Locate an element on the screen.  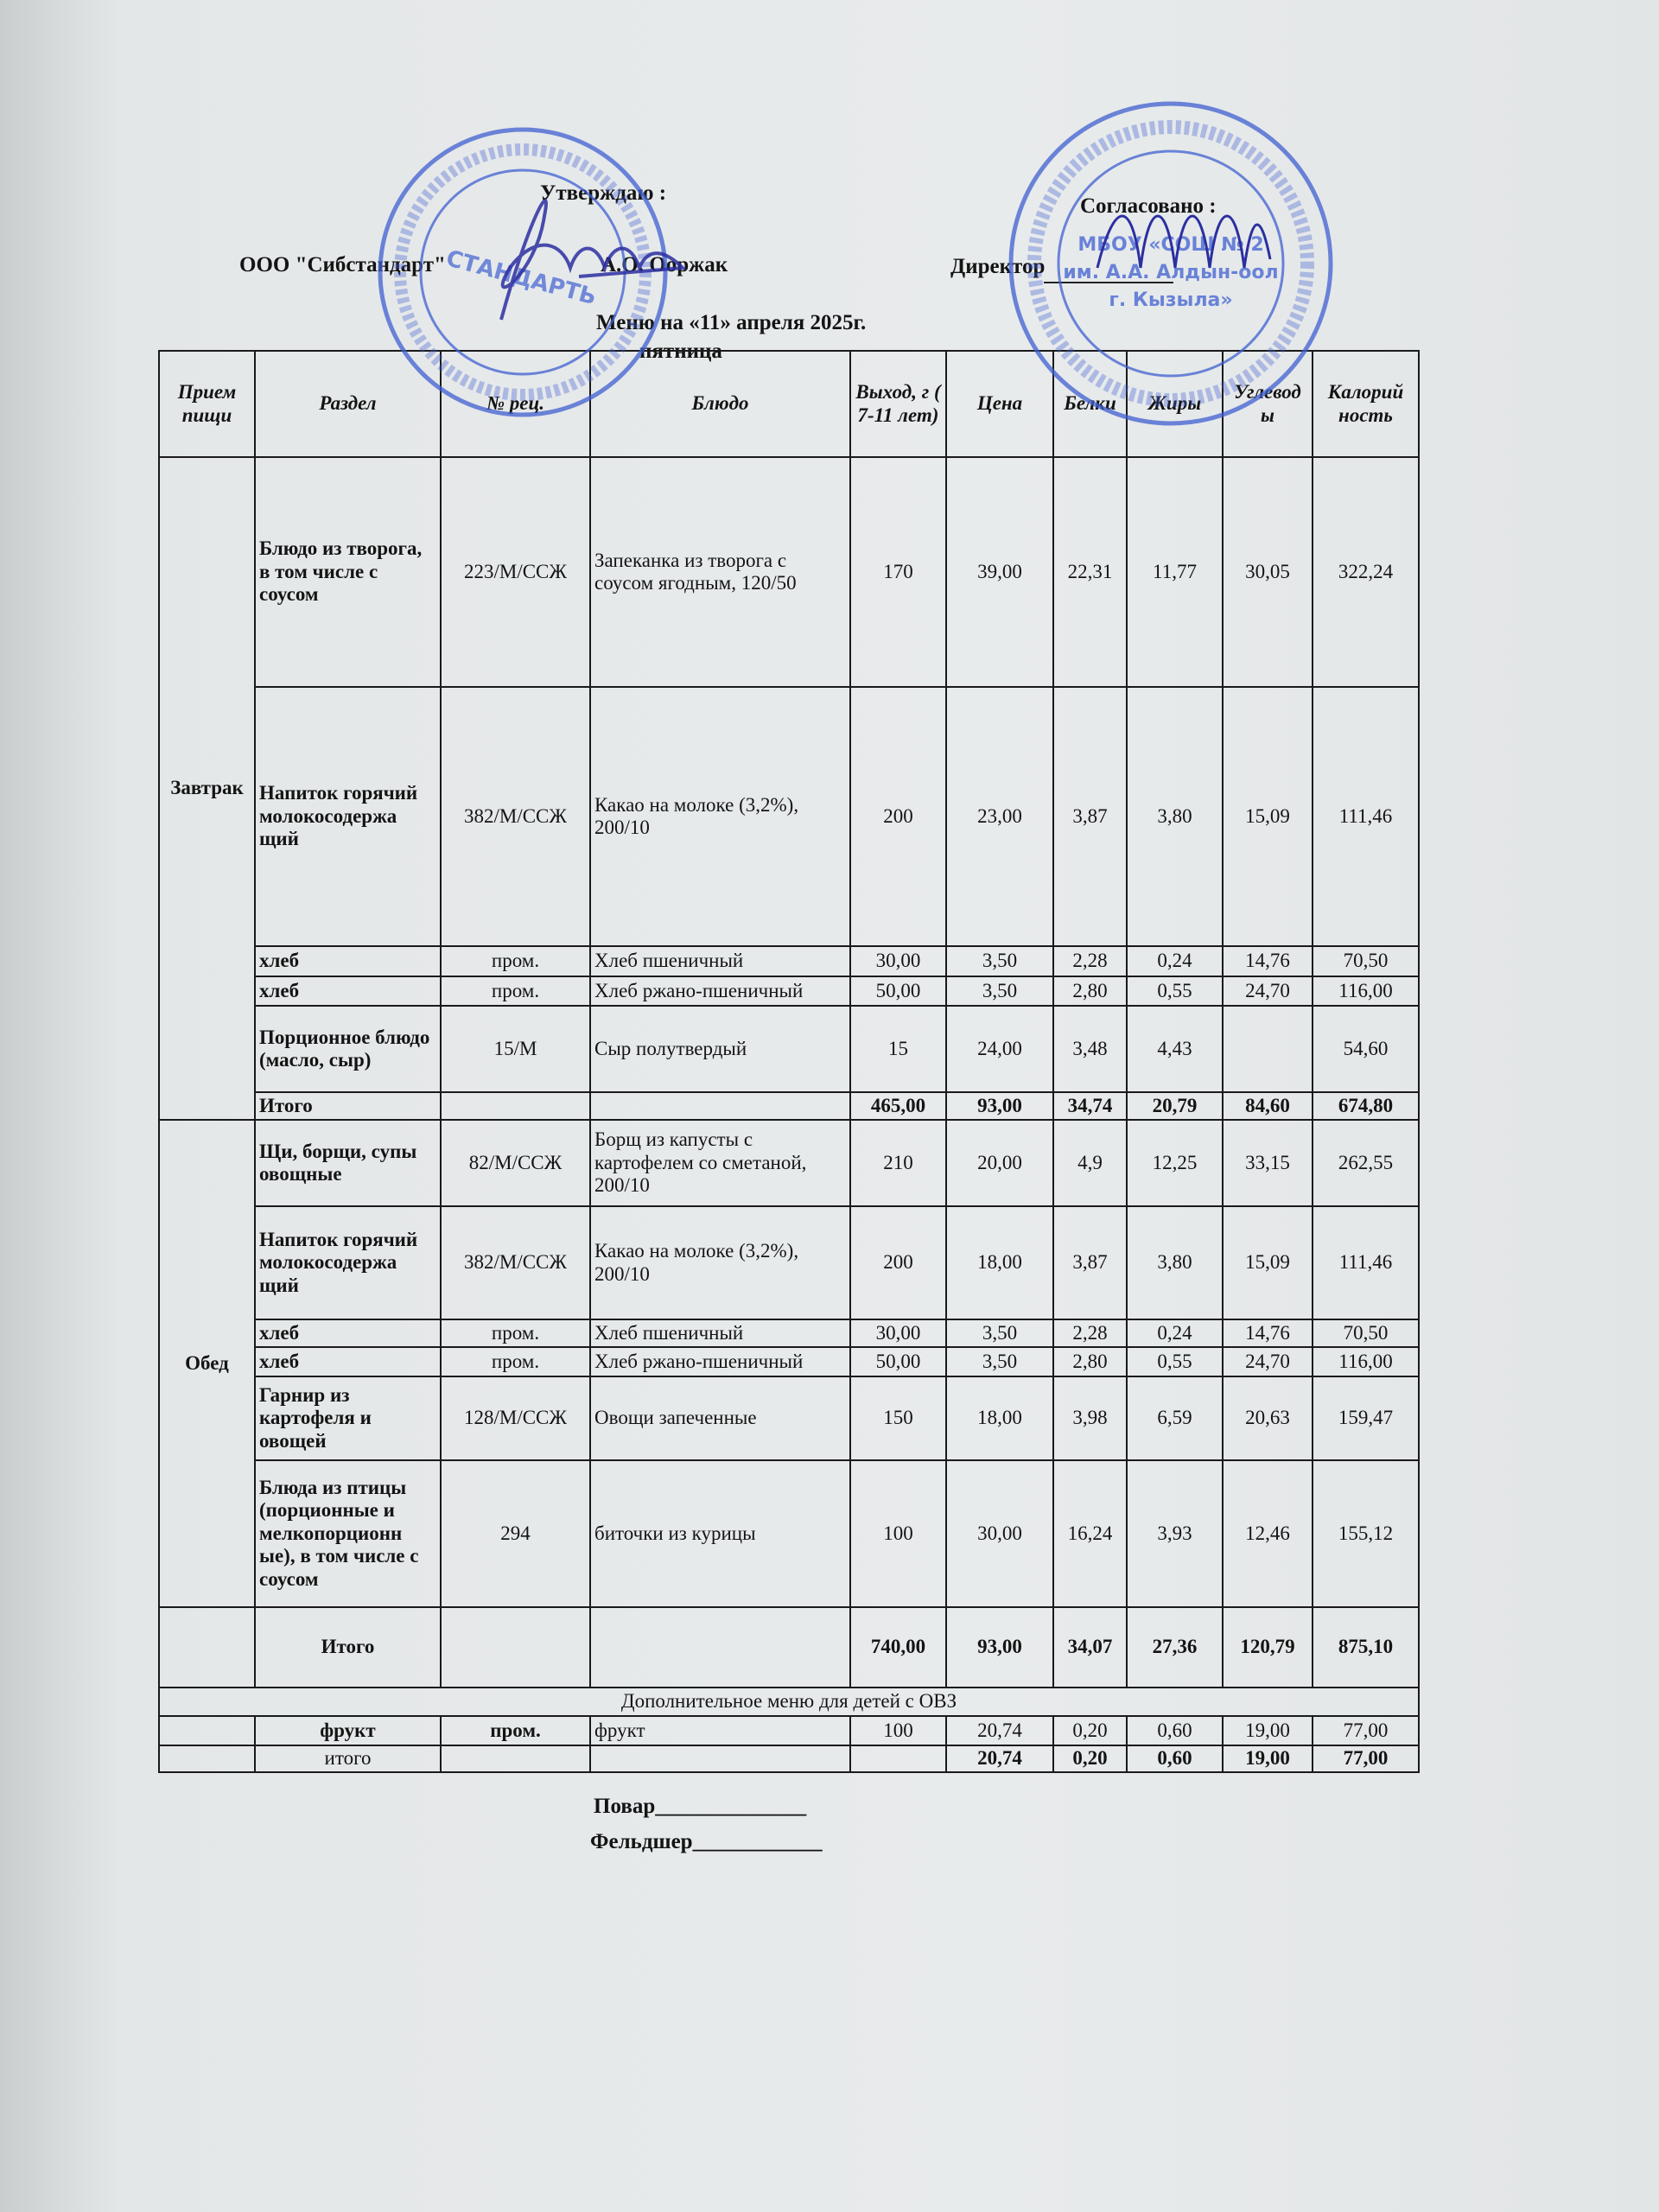
value-cell-price: 39,00 is located at coordinates (999, 572).